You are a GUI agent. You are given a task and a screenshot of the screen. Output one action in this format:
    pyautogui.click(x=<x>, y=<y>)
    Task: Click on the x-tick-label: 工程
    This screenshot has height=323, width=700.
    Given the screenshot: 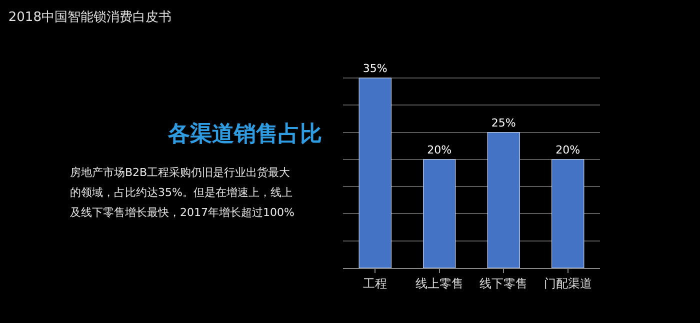 What is the action you would take?
    pyautogui.click(x=375, y=283)
    